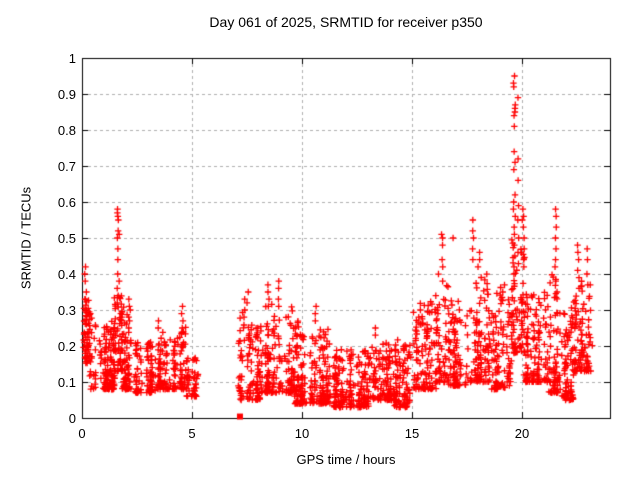 This screenshot has height=480, width=640. Describe the element at coordinates (66, 382) in the screenshot. I see `y-tick-label: 0.1` at that location.